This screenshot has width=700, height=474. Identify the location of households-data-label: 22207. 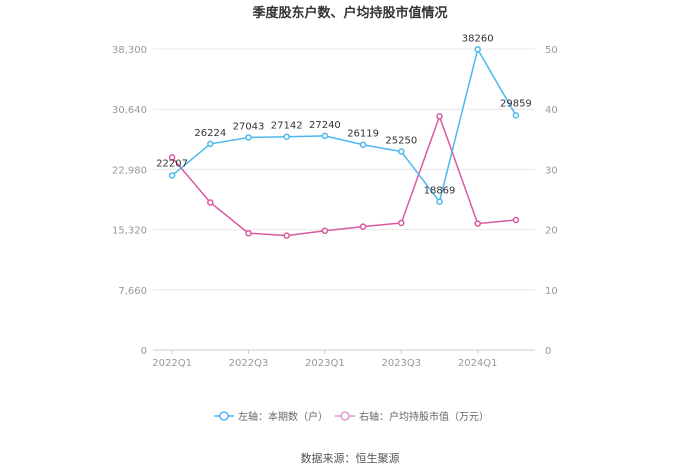
(172, 163).